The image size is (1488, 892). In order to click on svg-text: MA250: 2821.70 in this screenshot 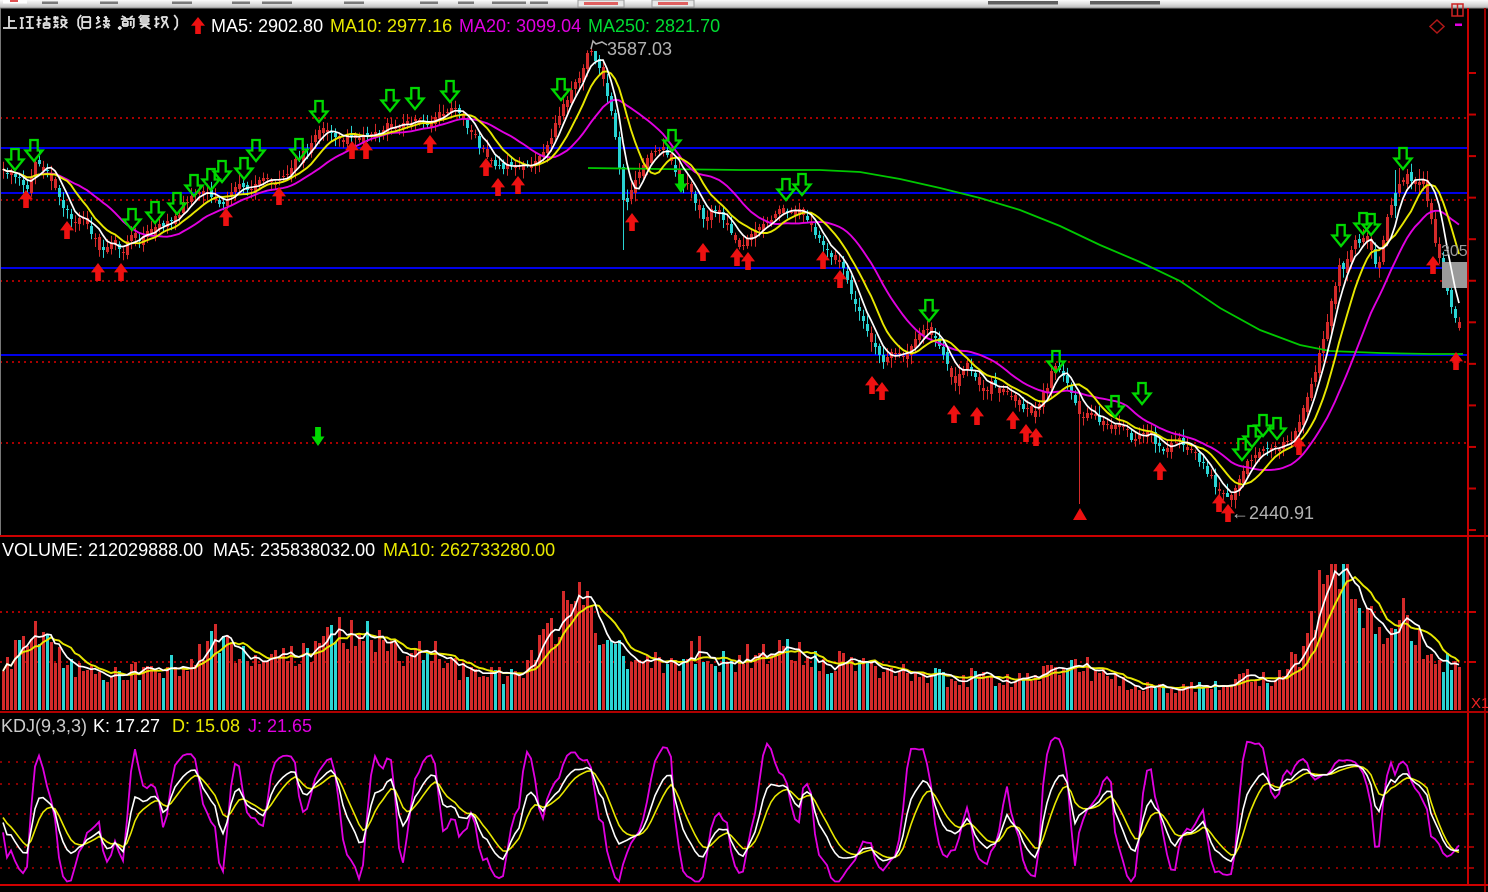, I will do `click(654, 26)`.